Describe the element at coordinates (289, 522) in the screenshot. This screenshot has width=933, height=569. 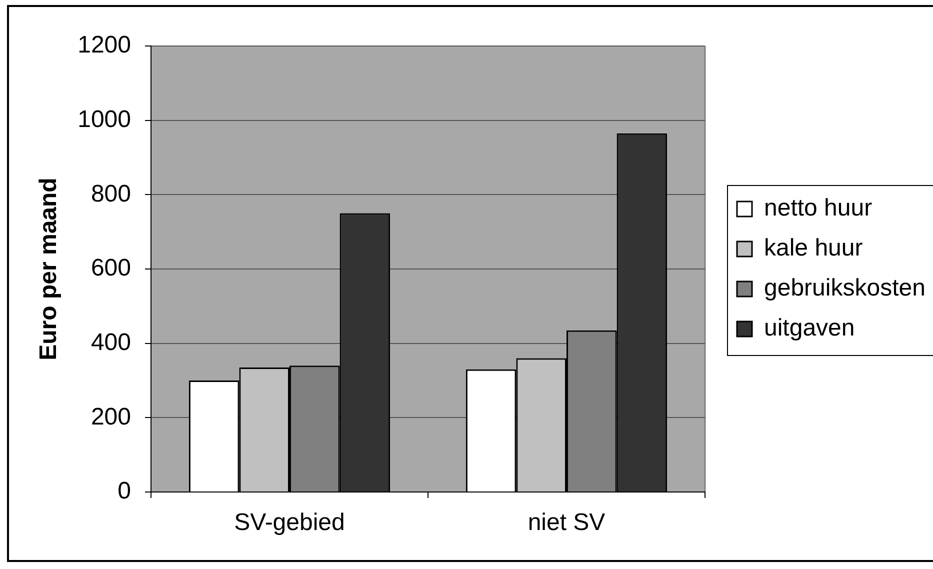
I see `x-tick-label: SV-gebied` at that location.